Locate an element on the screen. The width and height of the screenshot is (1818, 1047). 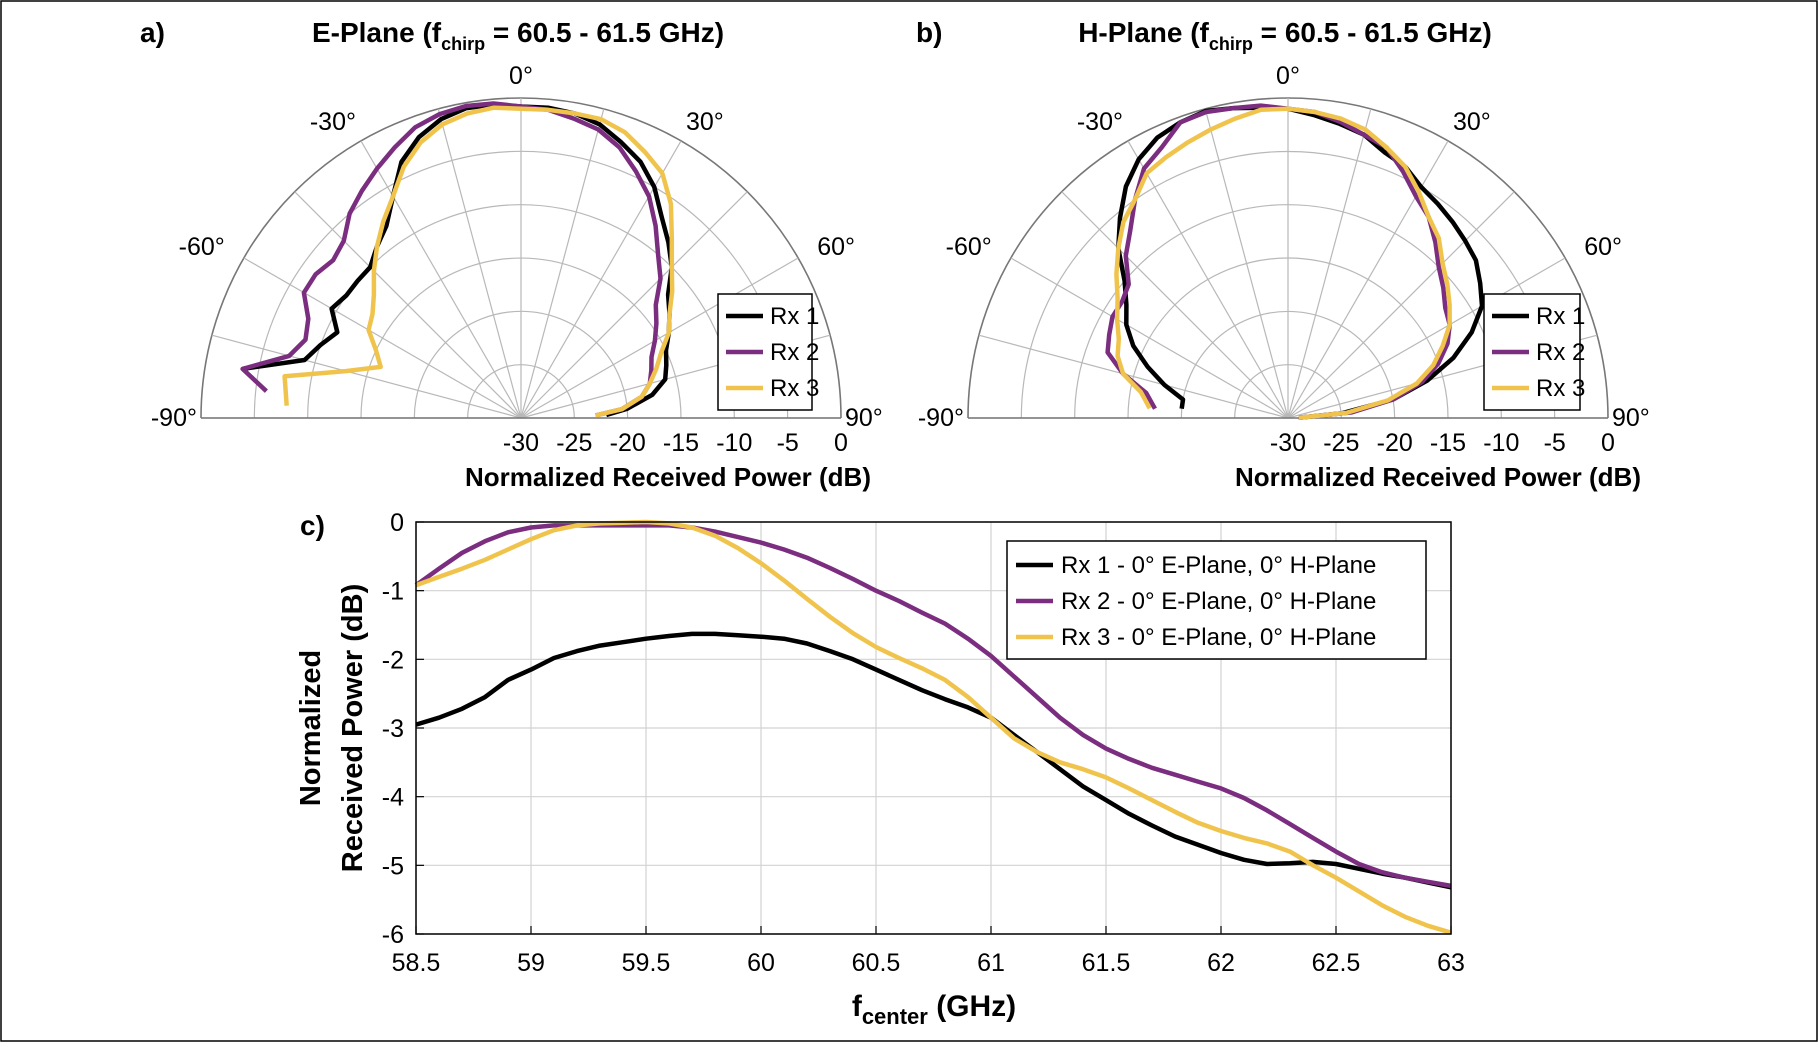
y-tick-label: 0 is located at coordinates (397, 523).